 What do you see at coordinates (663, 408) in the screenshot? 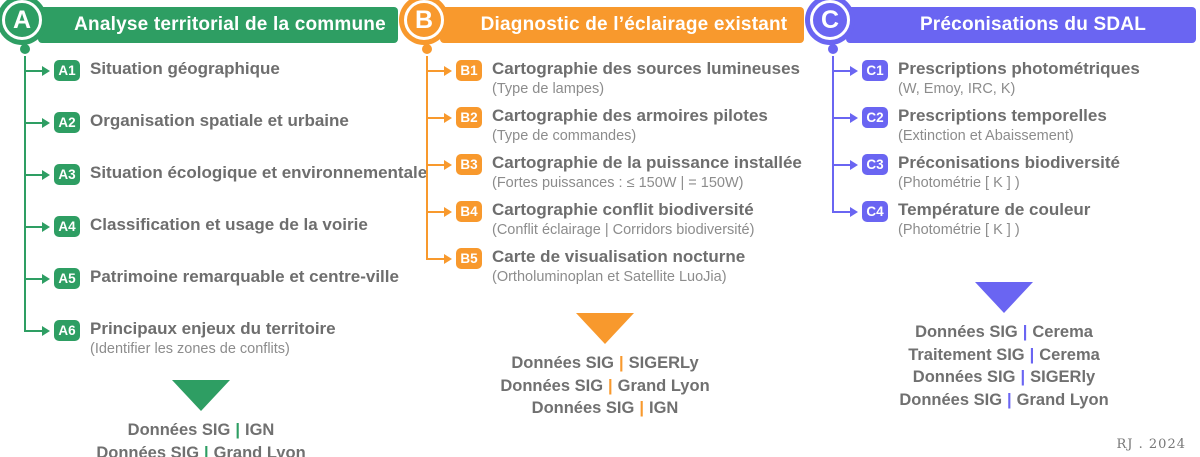
I see `source-value: IGN` at bounding box center [663, 408].